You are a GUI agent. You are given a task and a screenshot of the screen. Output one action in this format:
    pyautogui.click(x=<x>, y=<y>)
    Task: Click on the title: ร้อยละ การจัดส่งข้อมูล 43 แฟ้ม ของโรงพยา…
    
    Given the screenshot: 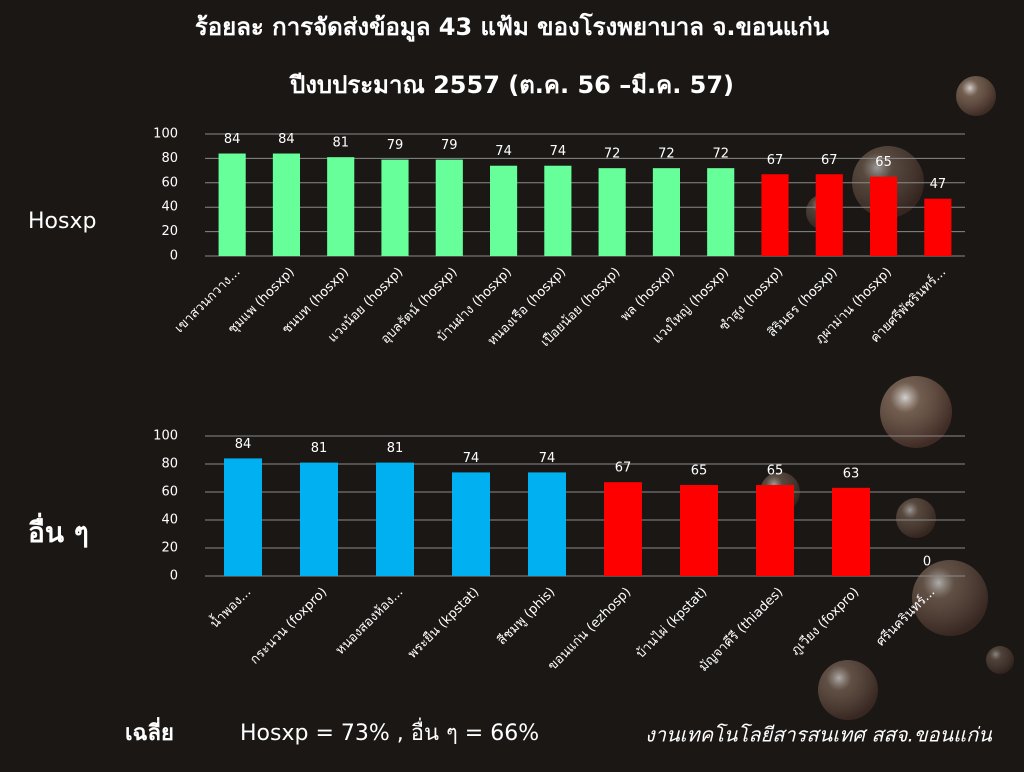 What is the action you would take?
    pyautogui.click(x=512, y=27)
    